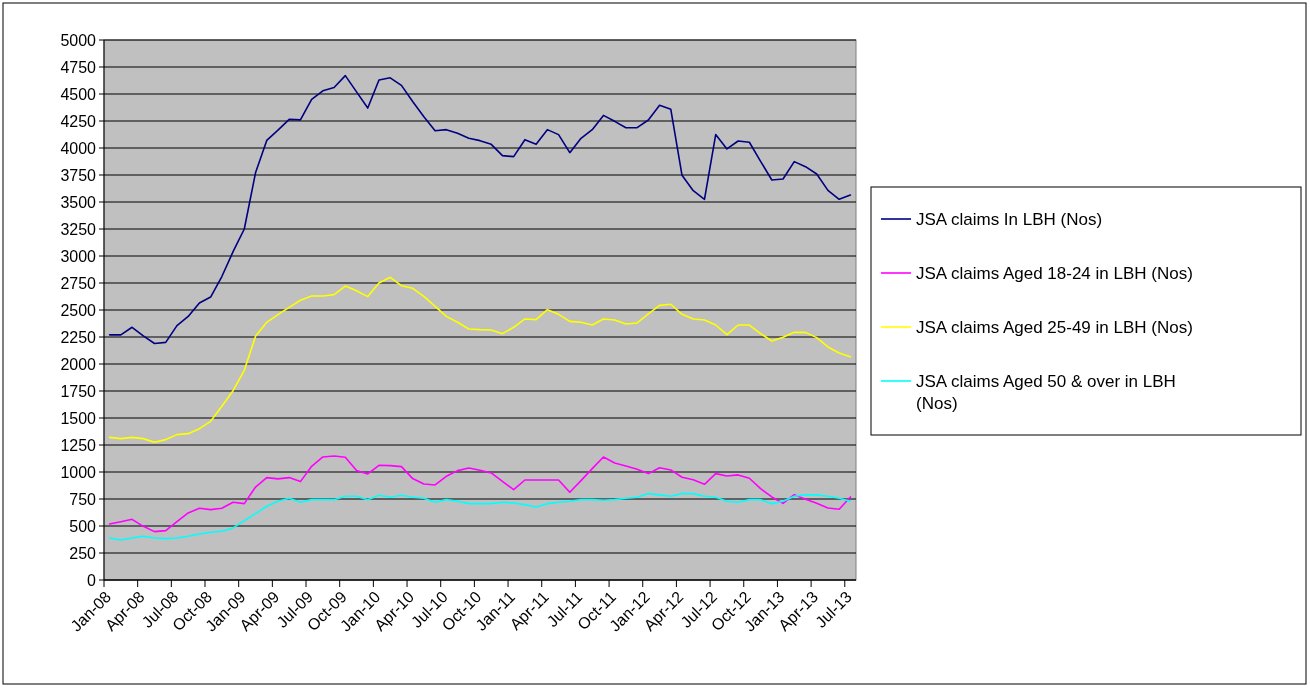 Image resolution: width=1310 pixels, height=688 pixels. Describe the element at coordinates (78, 283) in the screenshot. I see `y-tick-label: 2750` at that location.